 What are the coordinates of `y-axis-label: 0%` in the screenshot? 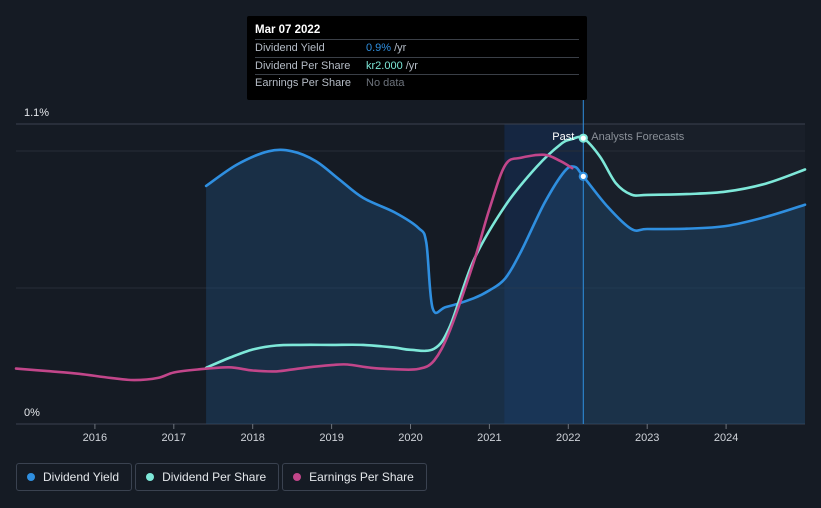 It's located at (32, 413).